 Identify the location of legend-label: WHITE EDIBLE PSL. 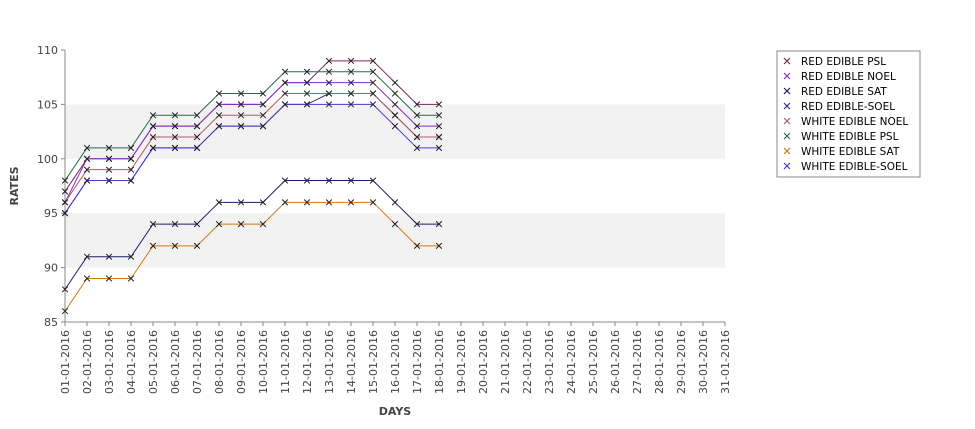
(850, 137).